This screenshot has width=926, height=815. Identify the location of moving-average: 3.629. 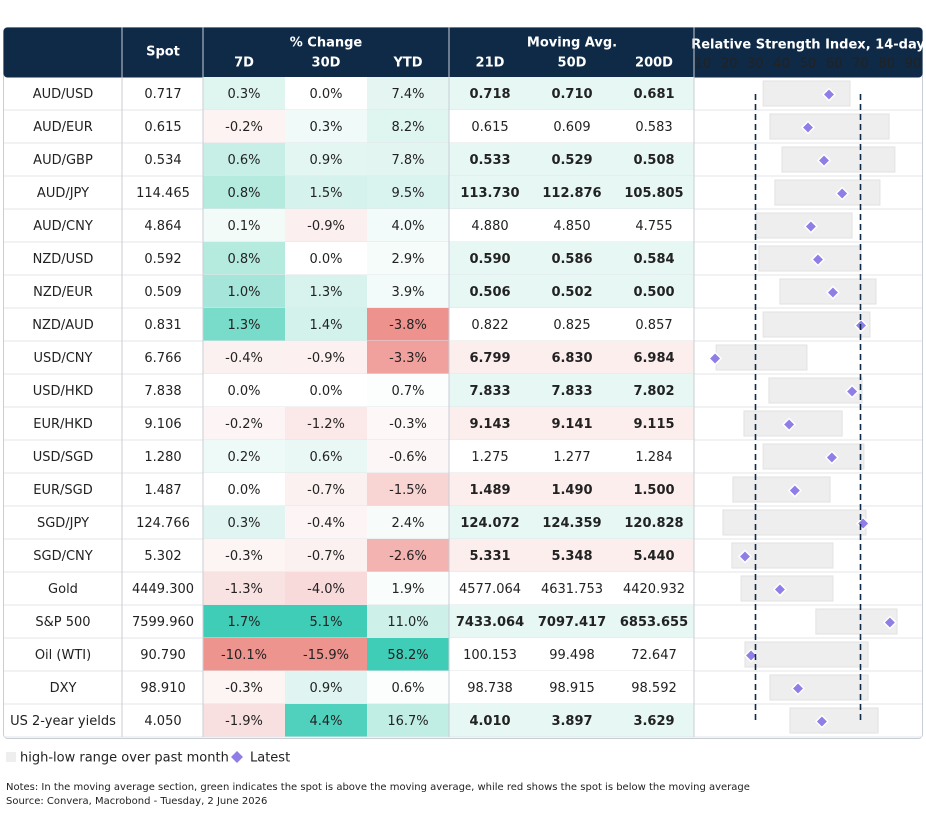
(653, 721).